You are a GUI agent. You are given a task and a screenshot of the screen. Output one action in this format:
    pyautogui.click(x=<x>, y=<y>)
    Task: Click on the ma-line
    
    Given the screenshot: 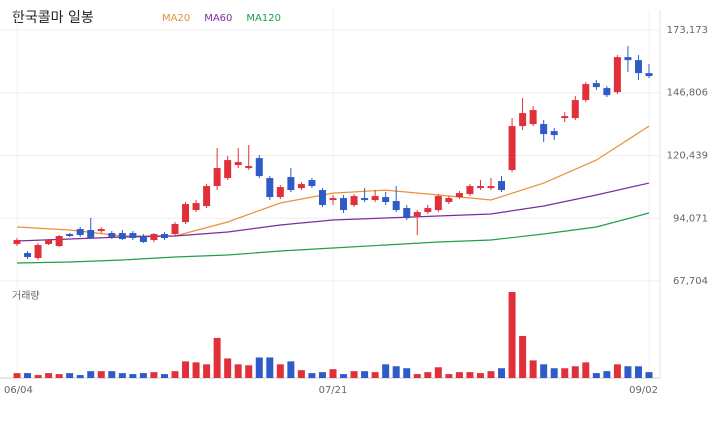 What is the action you would take?
    pyautogui.click(x=333, y=238)
    